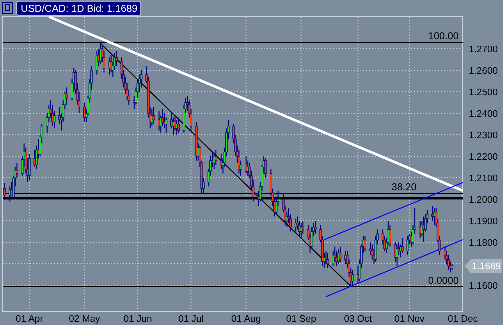 This screenshot has width=503, height=325. What do you see at coordinates (301, 319) in the screenshot?
I see `x-tick-label: 01 Sep` at bounding box center [301, 319].